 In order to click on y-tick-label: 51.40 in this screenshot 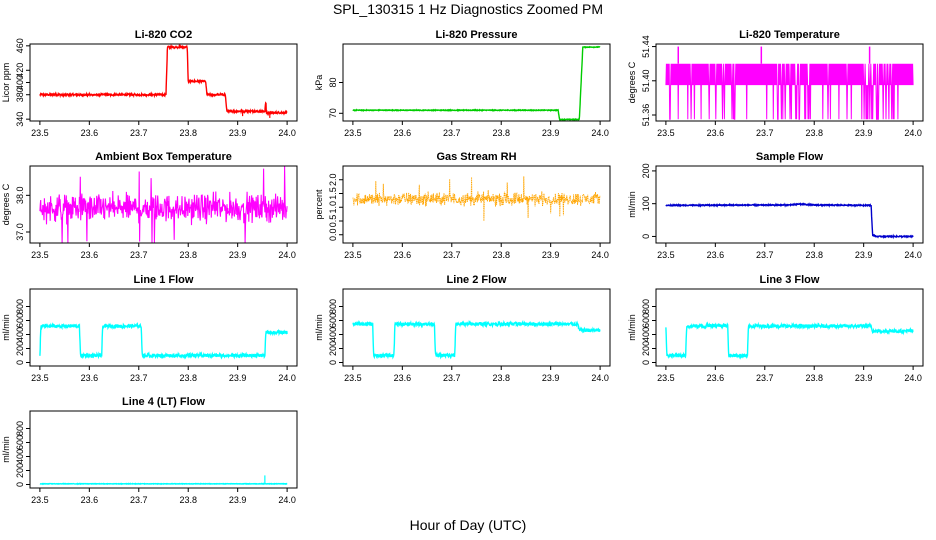, I will do `click(646, 81)`.